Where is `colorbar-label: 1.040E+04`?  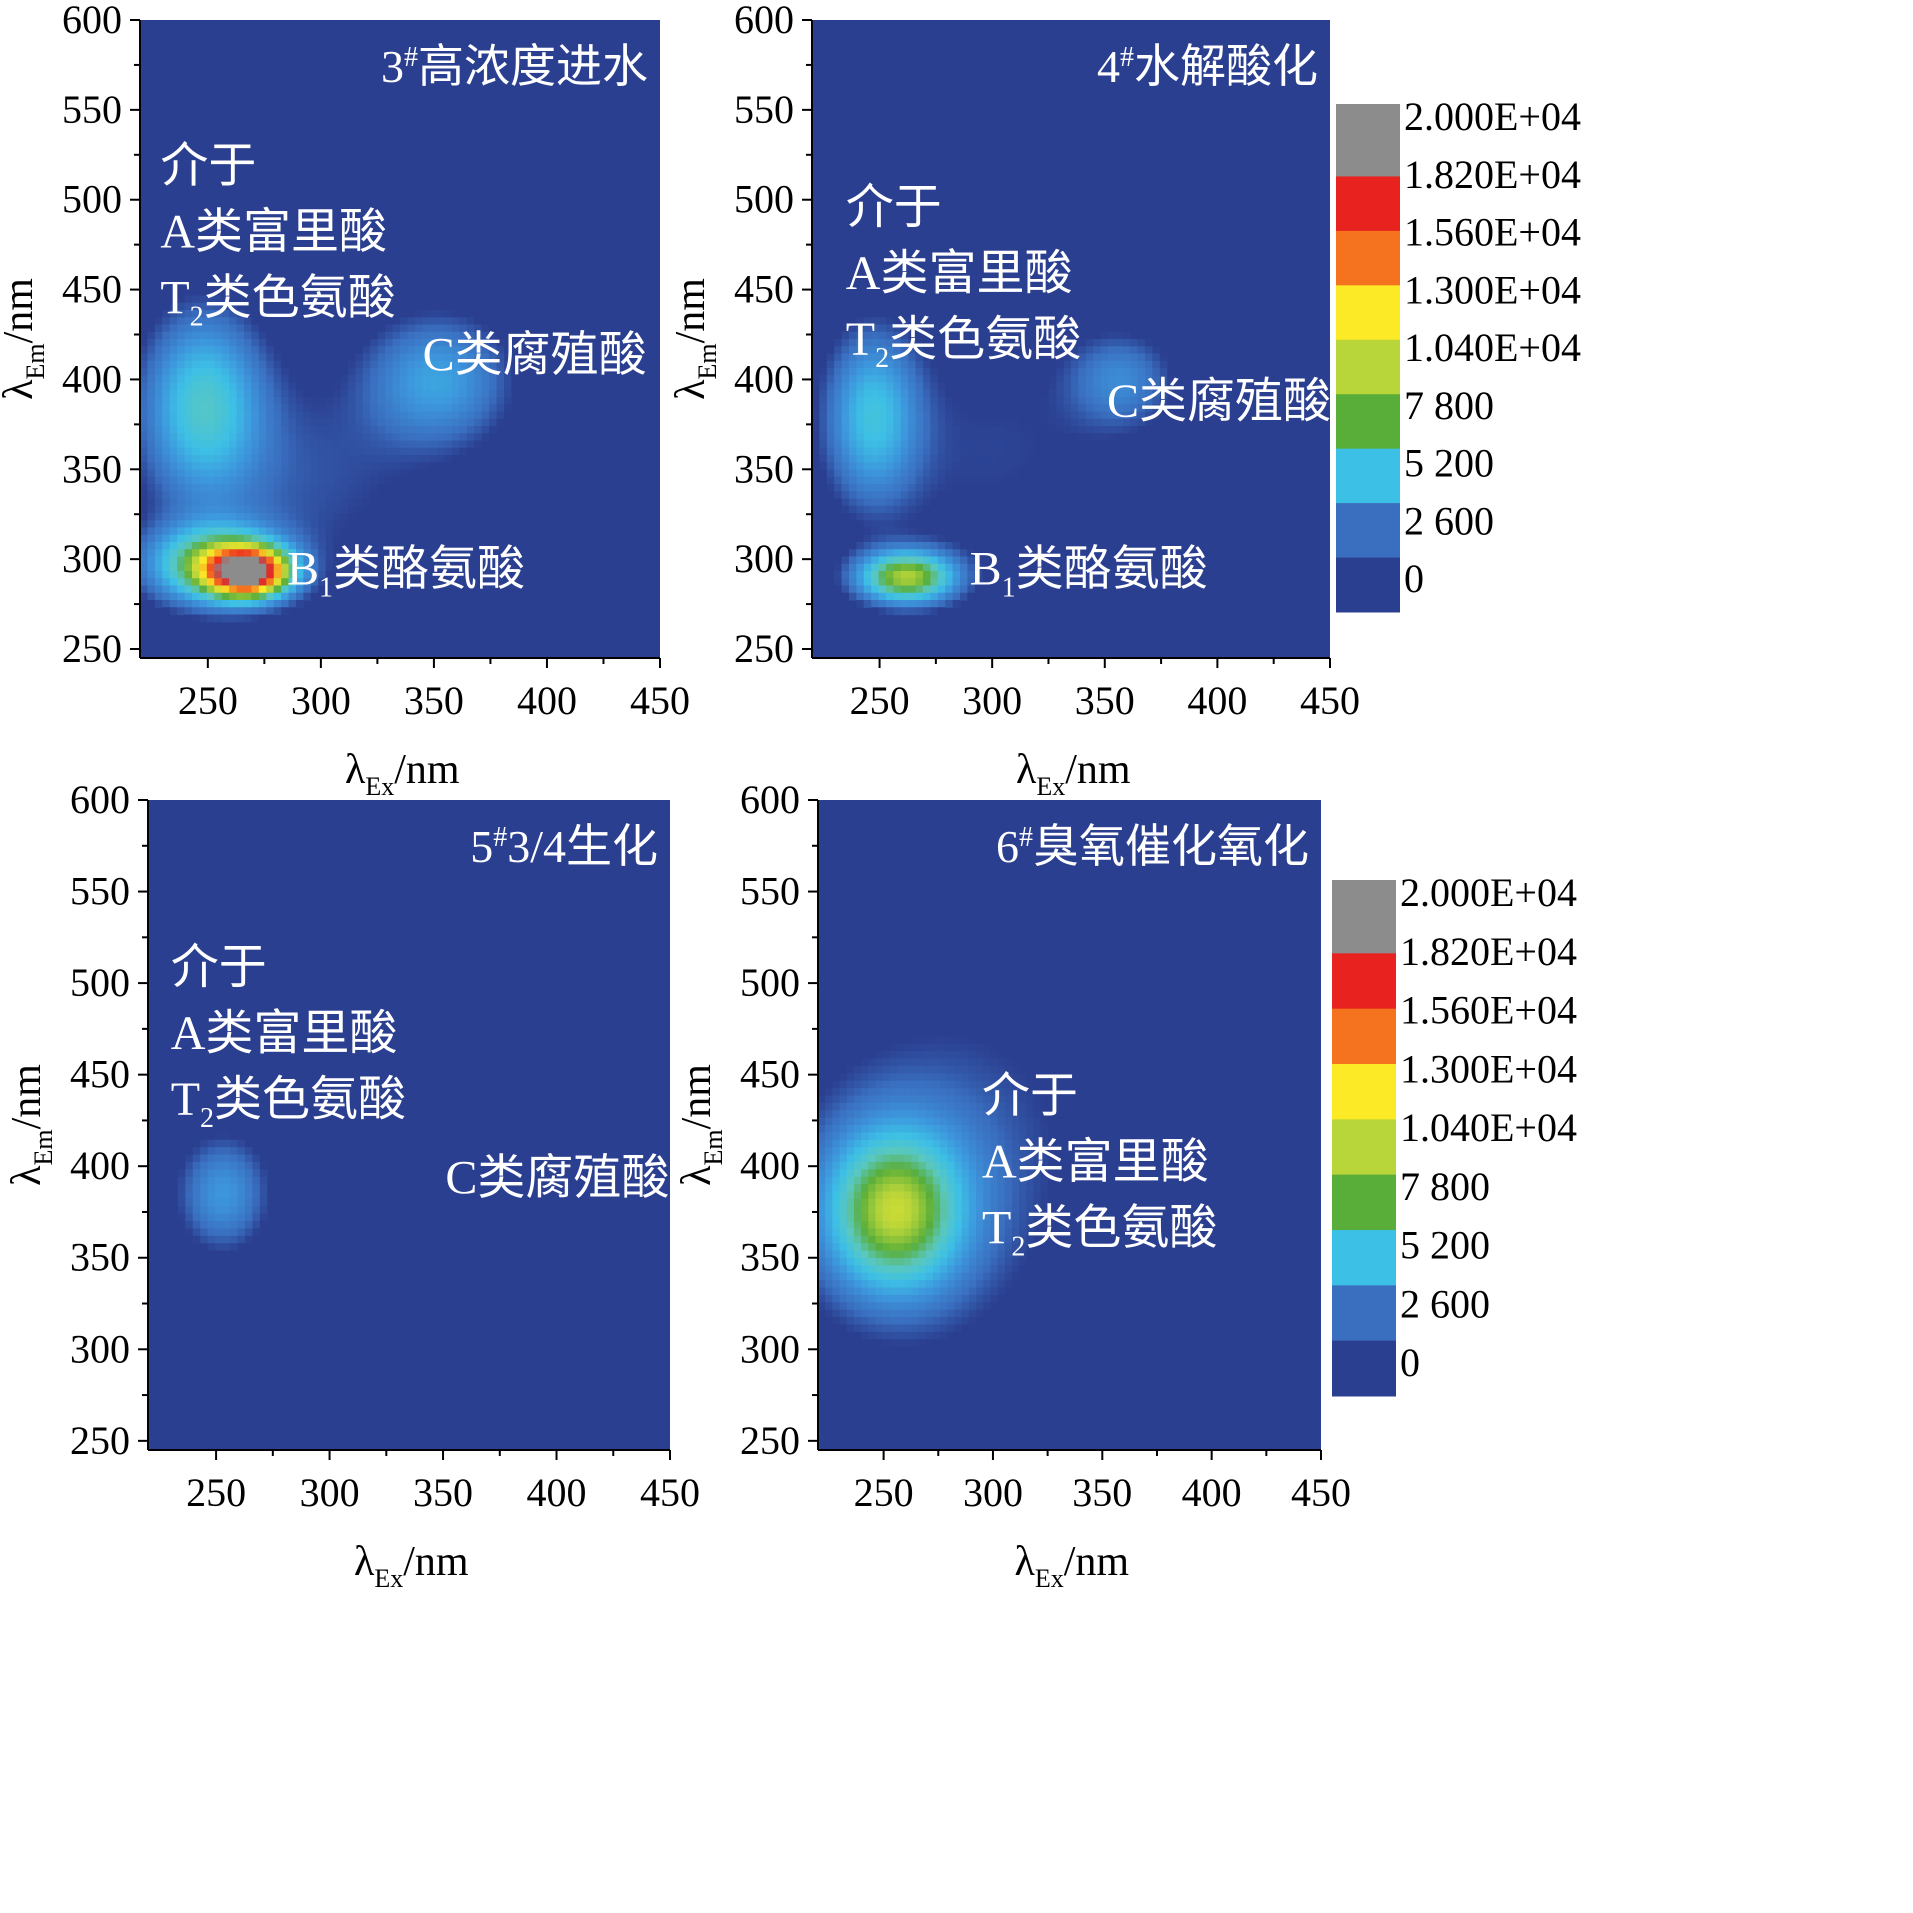
colorbar-label: 1.040E+04 is located at coordinates (1492, 347).